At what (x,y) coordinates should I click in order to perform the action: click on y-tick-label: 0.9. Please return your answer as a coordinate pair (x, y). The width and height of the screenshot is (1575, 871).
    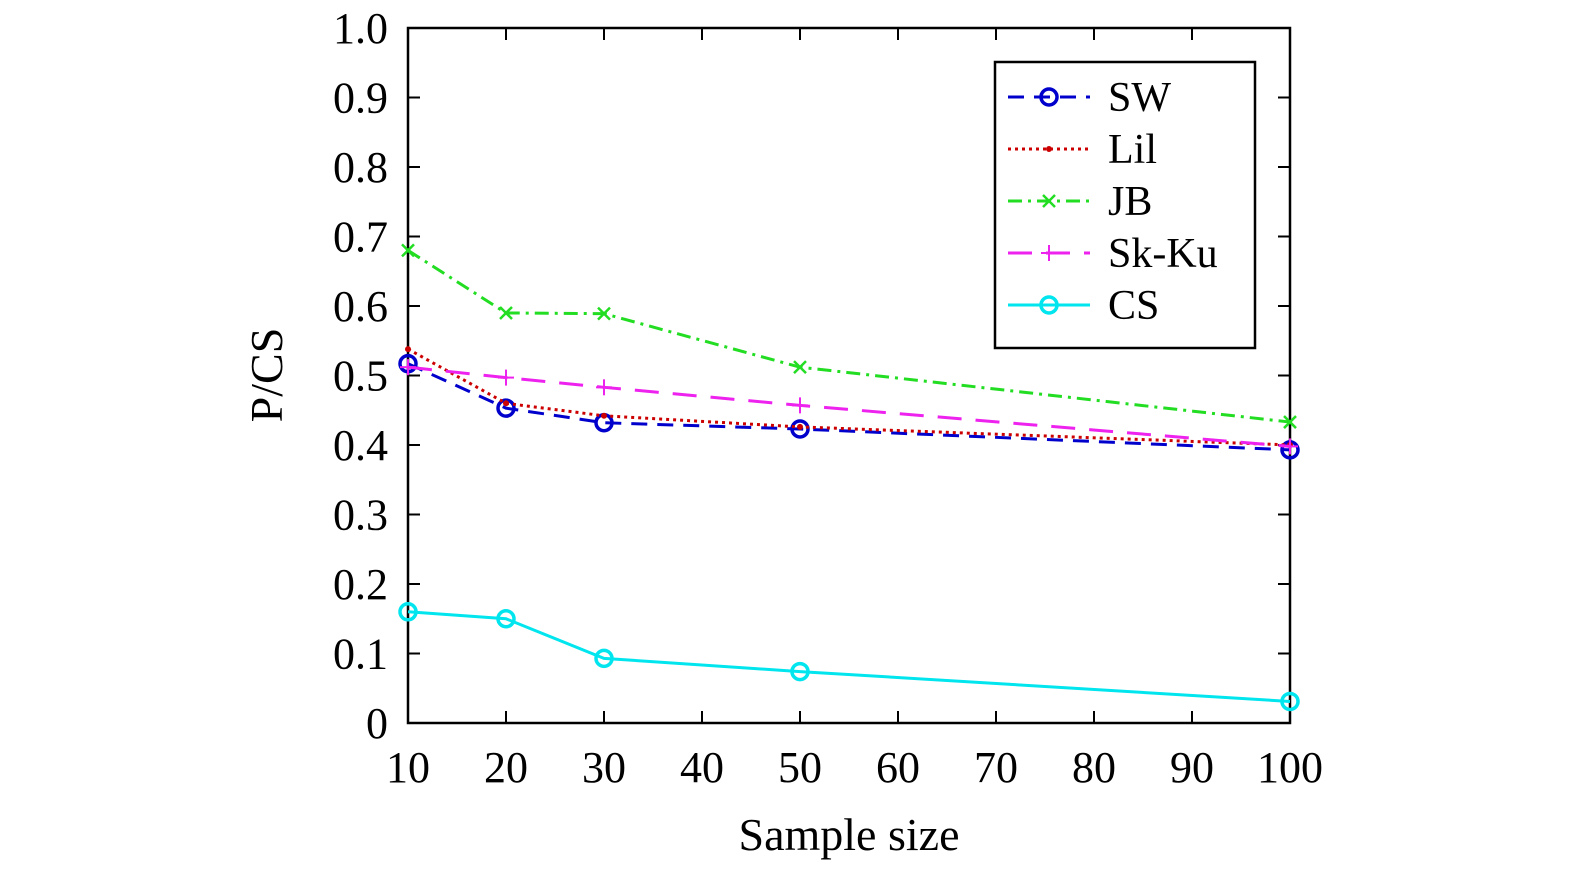
    Looking at the image, I should click on (360, 98).